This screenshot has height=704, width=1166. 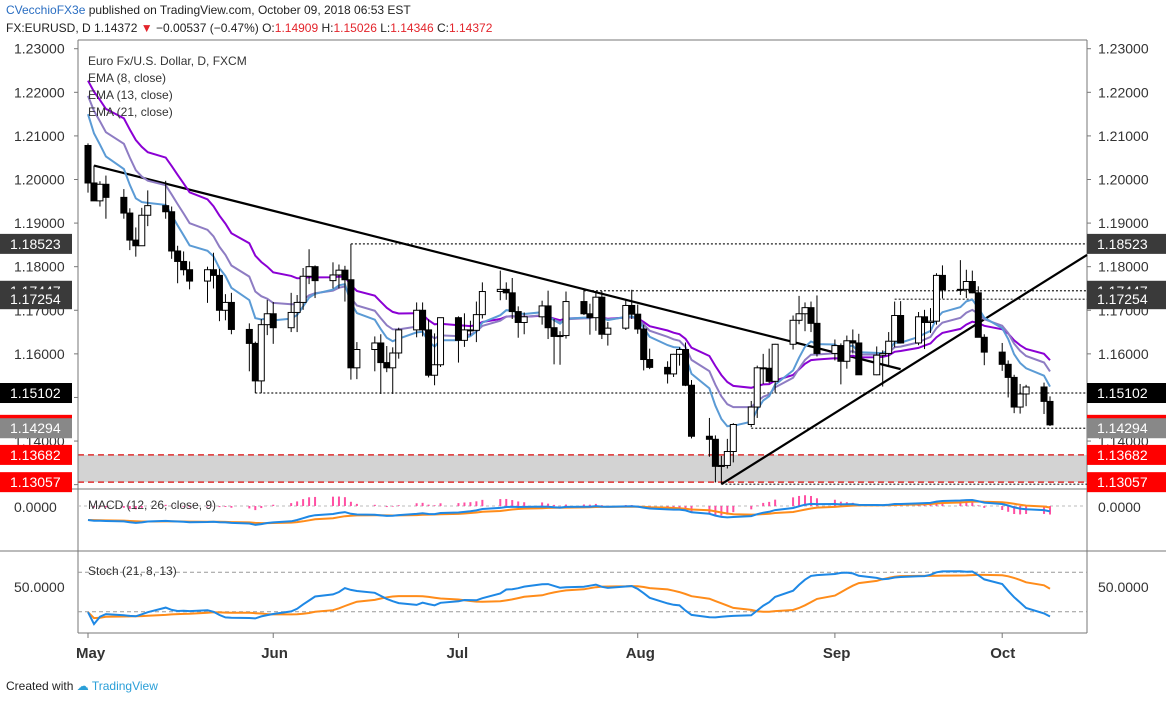 What do you see at coordinates (470, 28) in the screenshot?
I see `close-value: 1.14372` at bounding box center [470, 28].